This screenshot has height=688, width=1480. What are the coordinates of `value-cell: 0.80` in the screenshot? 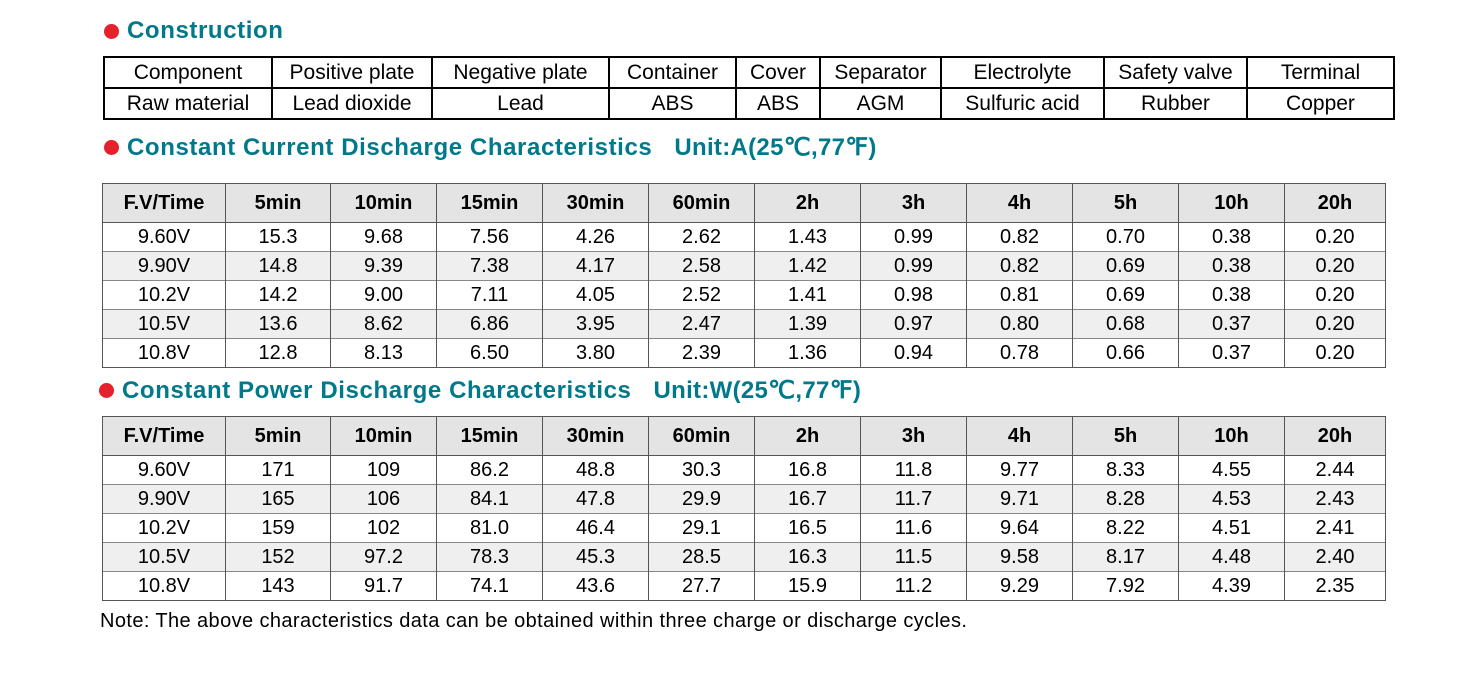 It's located at (1019, 324).